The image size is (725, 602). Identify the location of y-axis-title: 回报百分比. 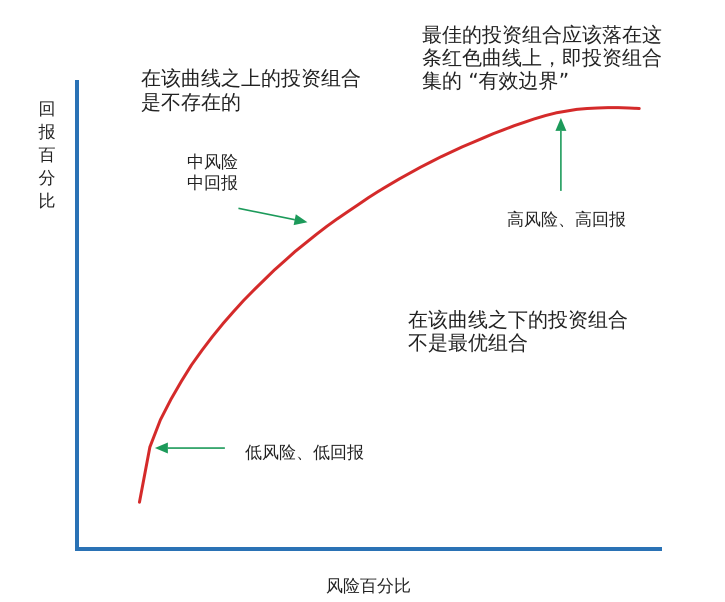
(47, 156).